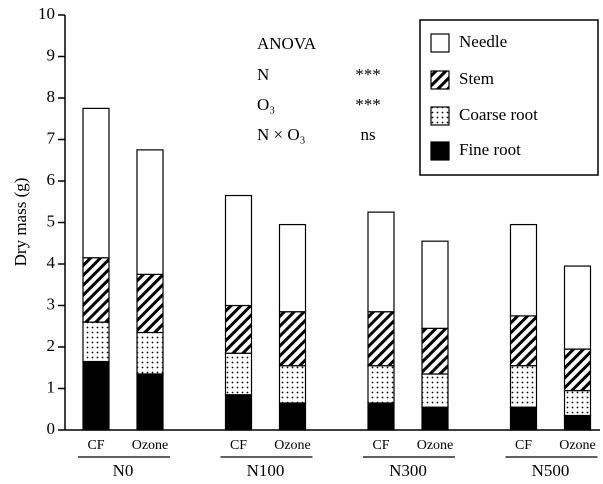 The image size is (603, 484). I want to click on y-tick-label: 9, so click(51, 54).